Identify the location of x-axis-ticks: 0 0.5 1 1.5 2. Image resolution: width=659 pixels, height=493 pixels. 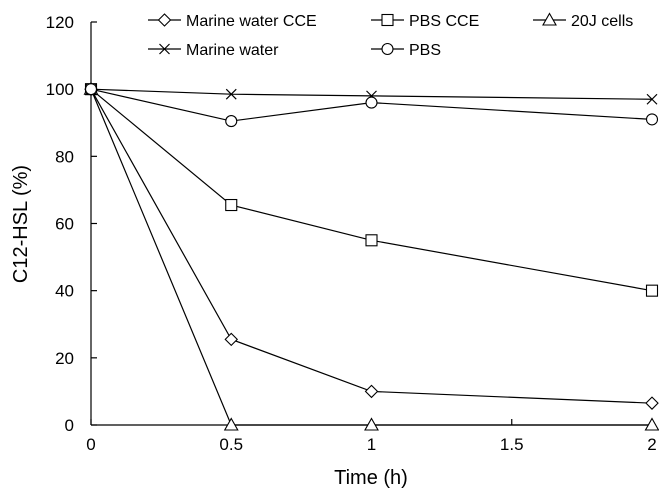
(371, 436).